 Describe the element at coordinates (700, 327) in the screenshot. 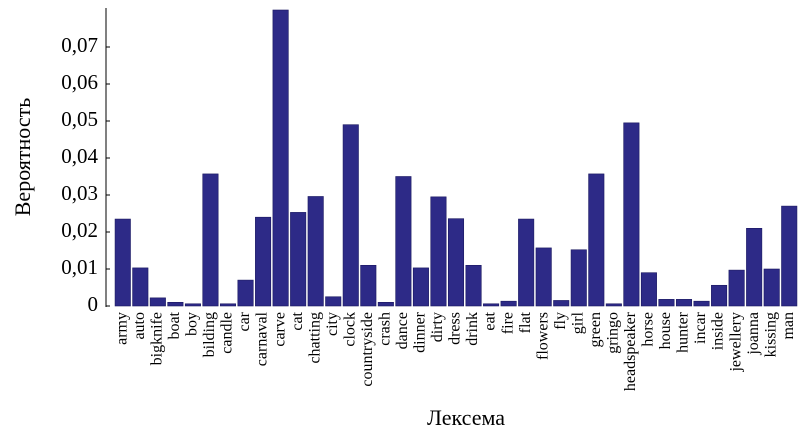

I see `x-tick-label: incar` at that location.